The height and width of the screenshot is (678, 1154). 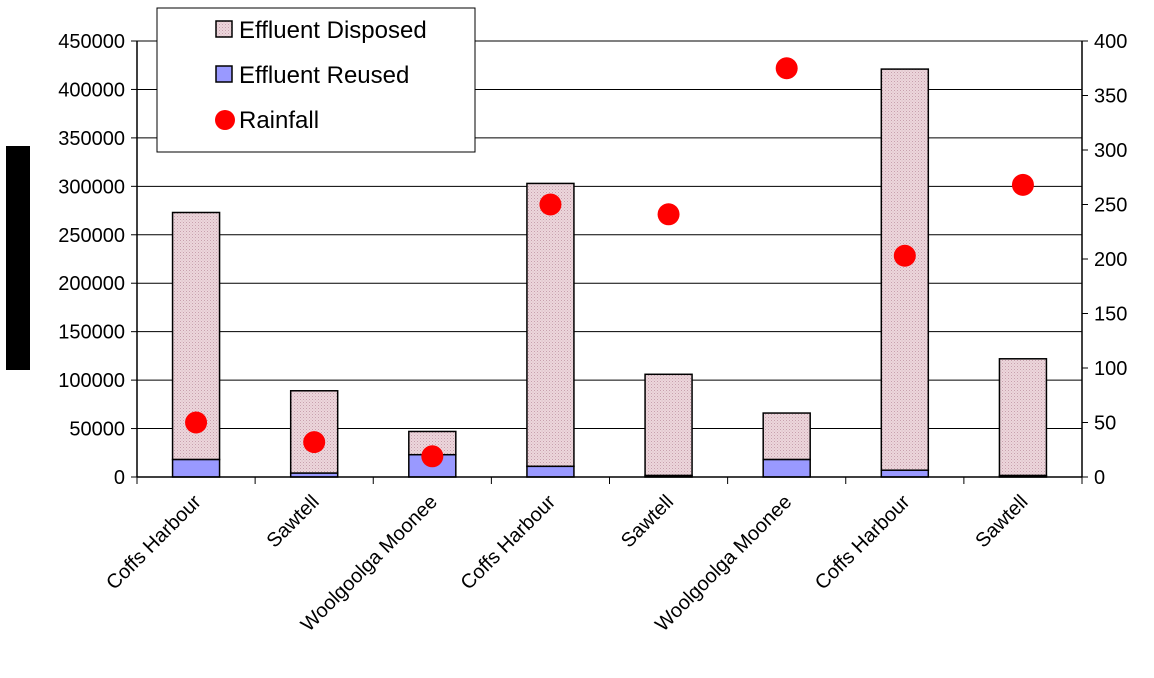 I want to click on right-tick-label: 200, so click(x=1110, y=260).